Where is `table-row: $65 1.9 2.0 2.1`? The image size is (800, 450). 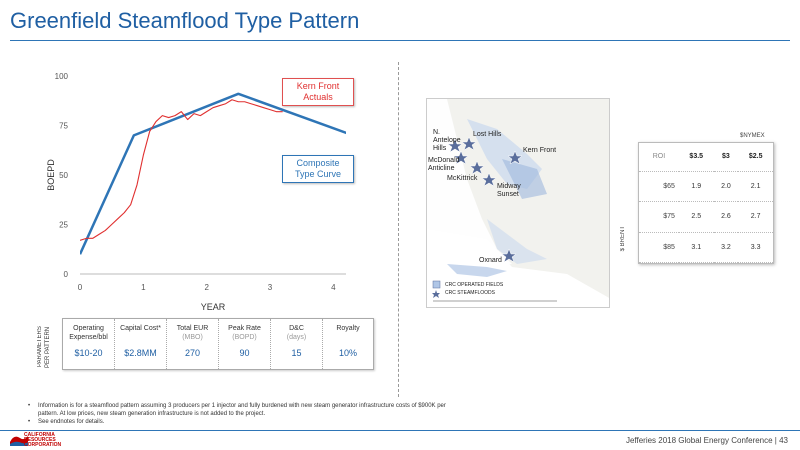
table-row: $65 1.9 2.0 2.1 is located at coordinates (706, 187).